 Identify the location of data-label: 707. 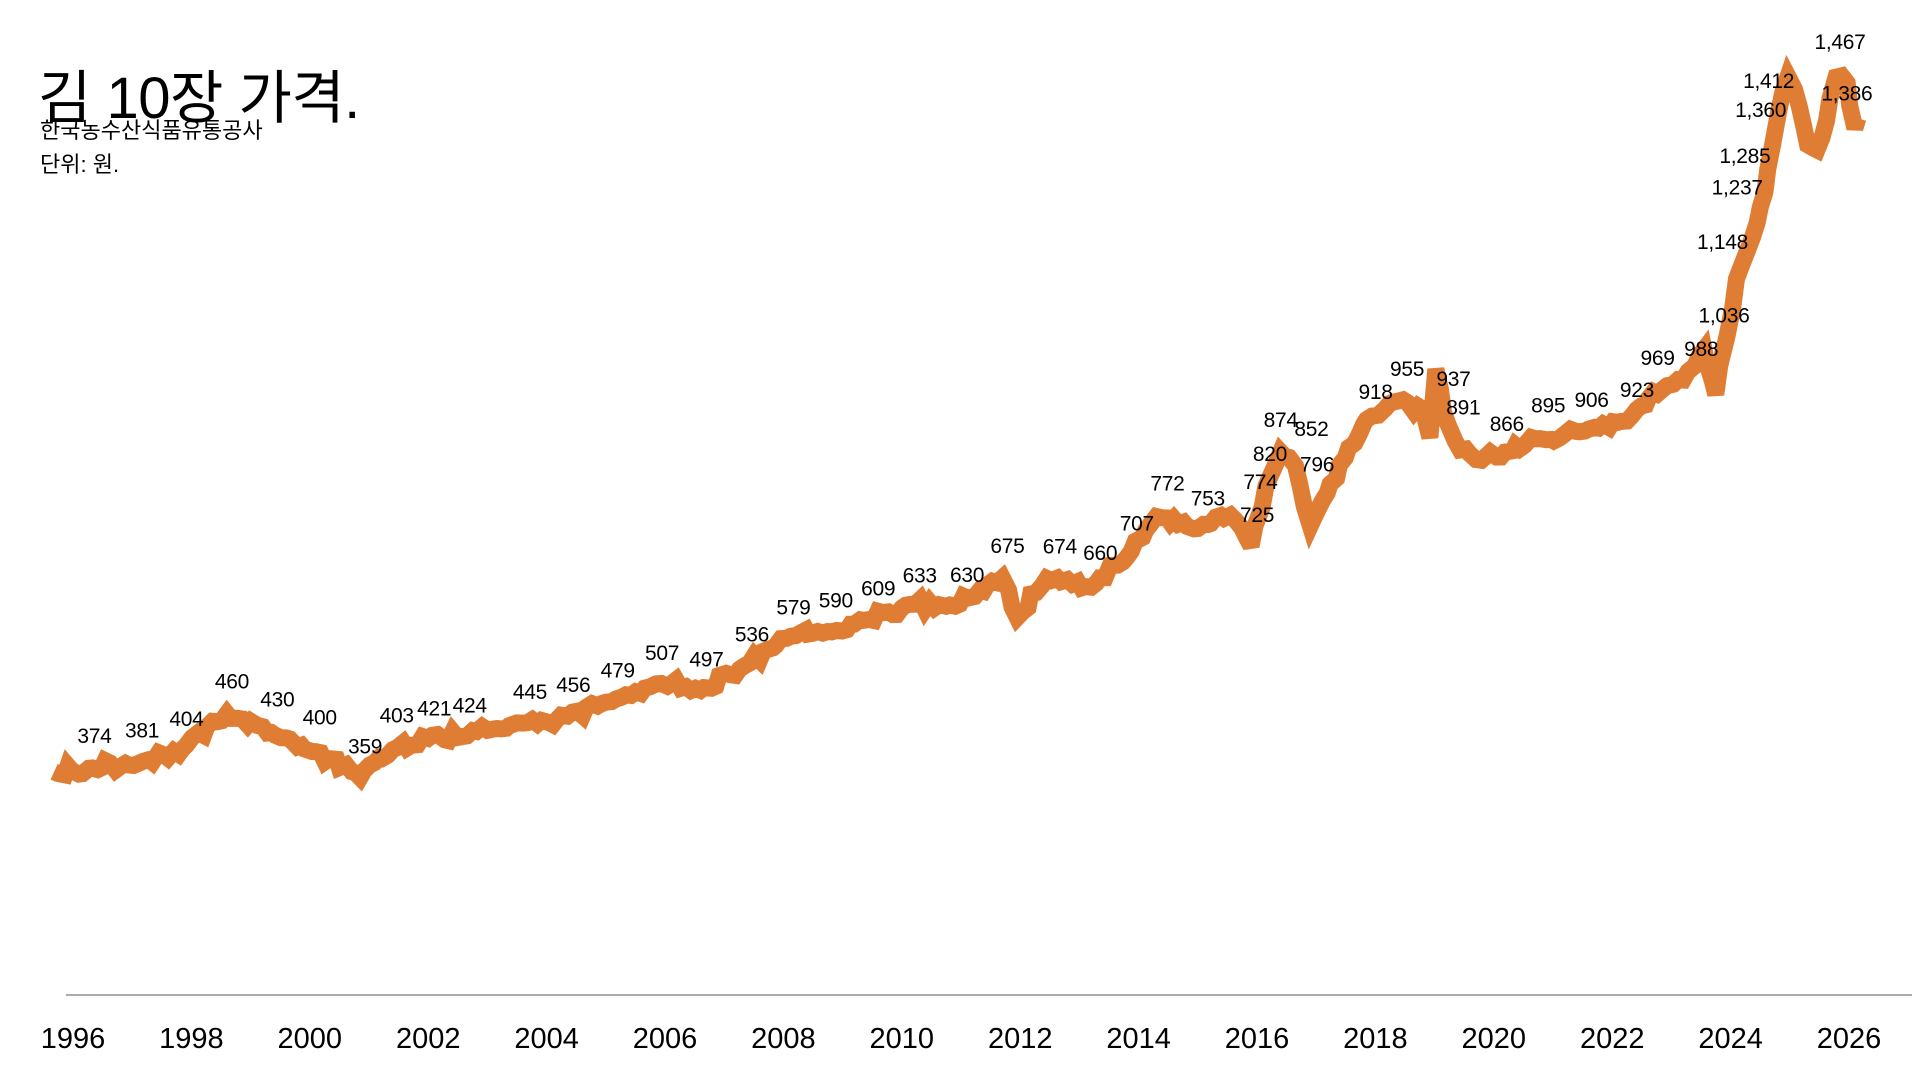
(1137, 524).